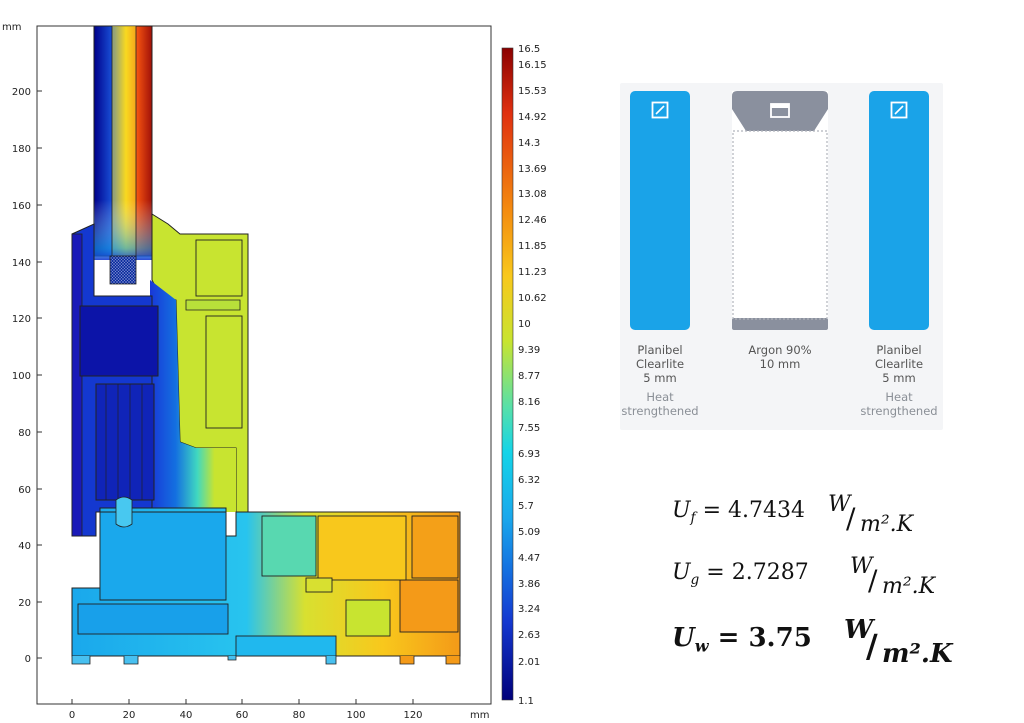 This screenshot has width=1024, height=723. Describe the element at coordinates (24, 433) in the screenshot. I see `y-tick: 80` at that location.